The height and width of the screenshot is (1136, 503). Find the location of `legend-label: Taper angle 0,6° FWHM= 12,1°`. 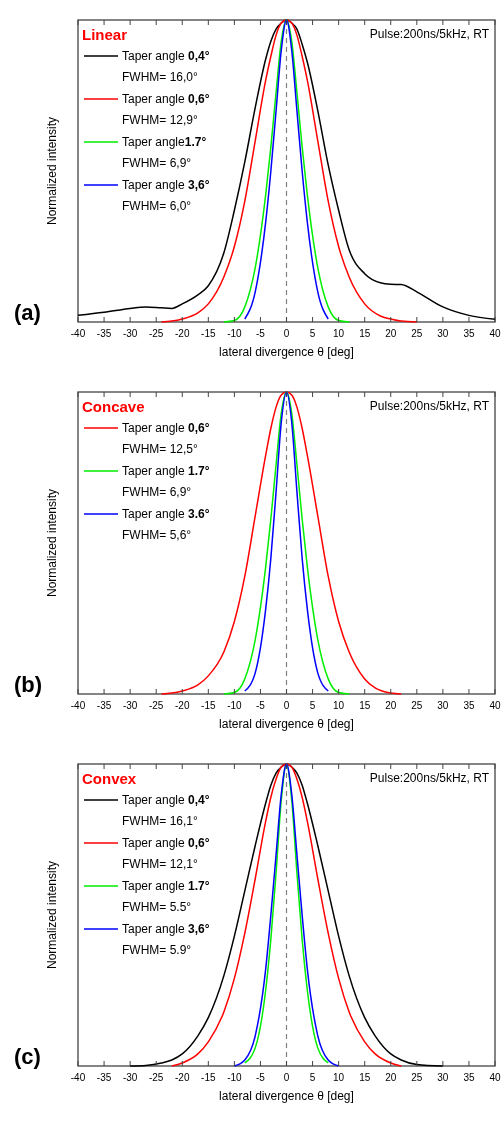

legend-label: Taper angle 0,6° FWHM= 12,1° is located at coordinates (166, 853).